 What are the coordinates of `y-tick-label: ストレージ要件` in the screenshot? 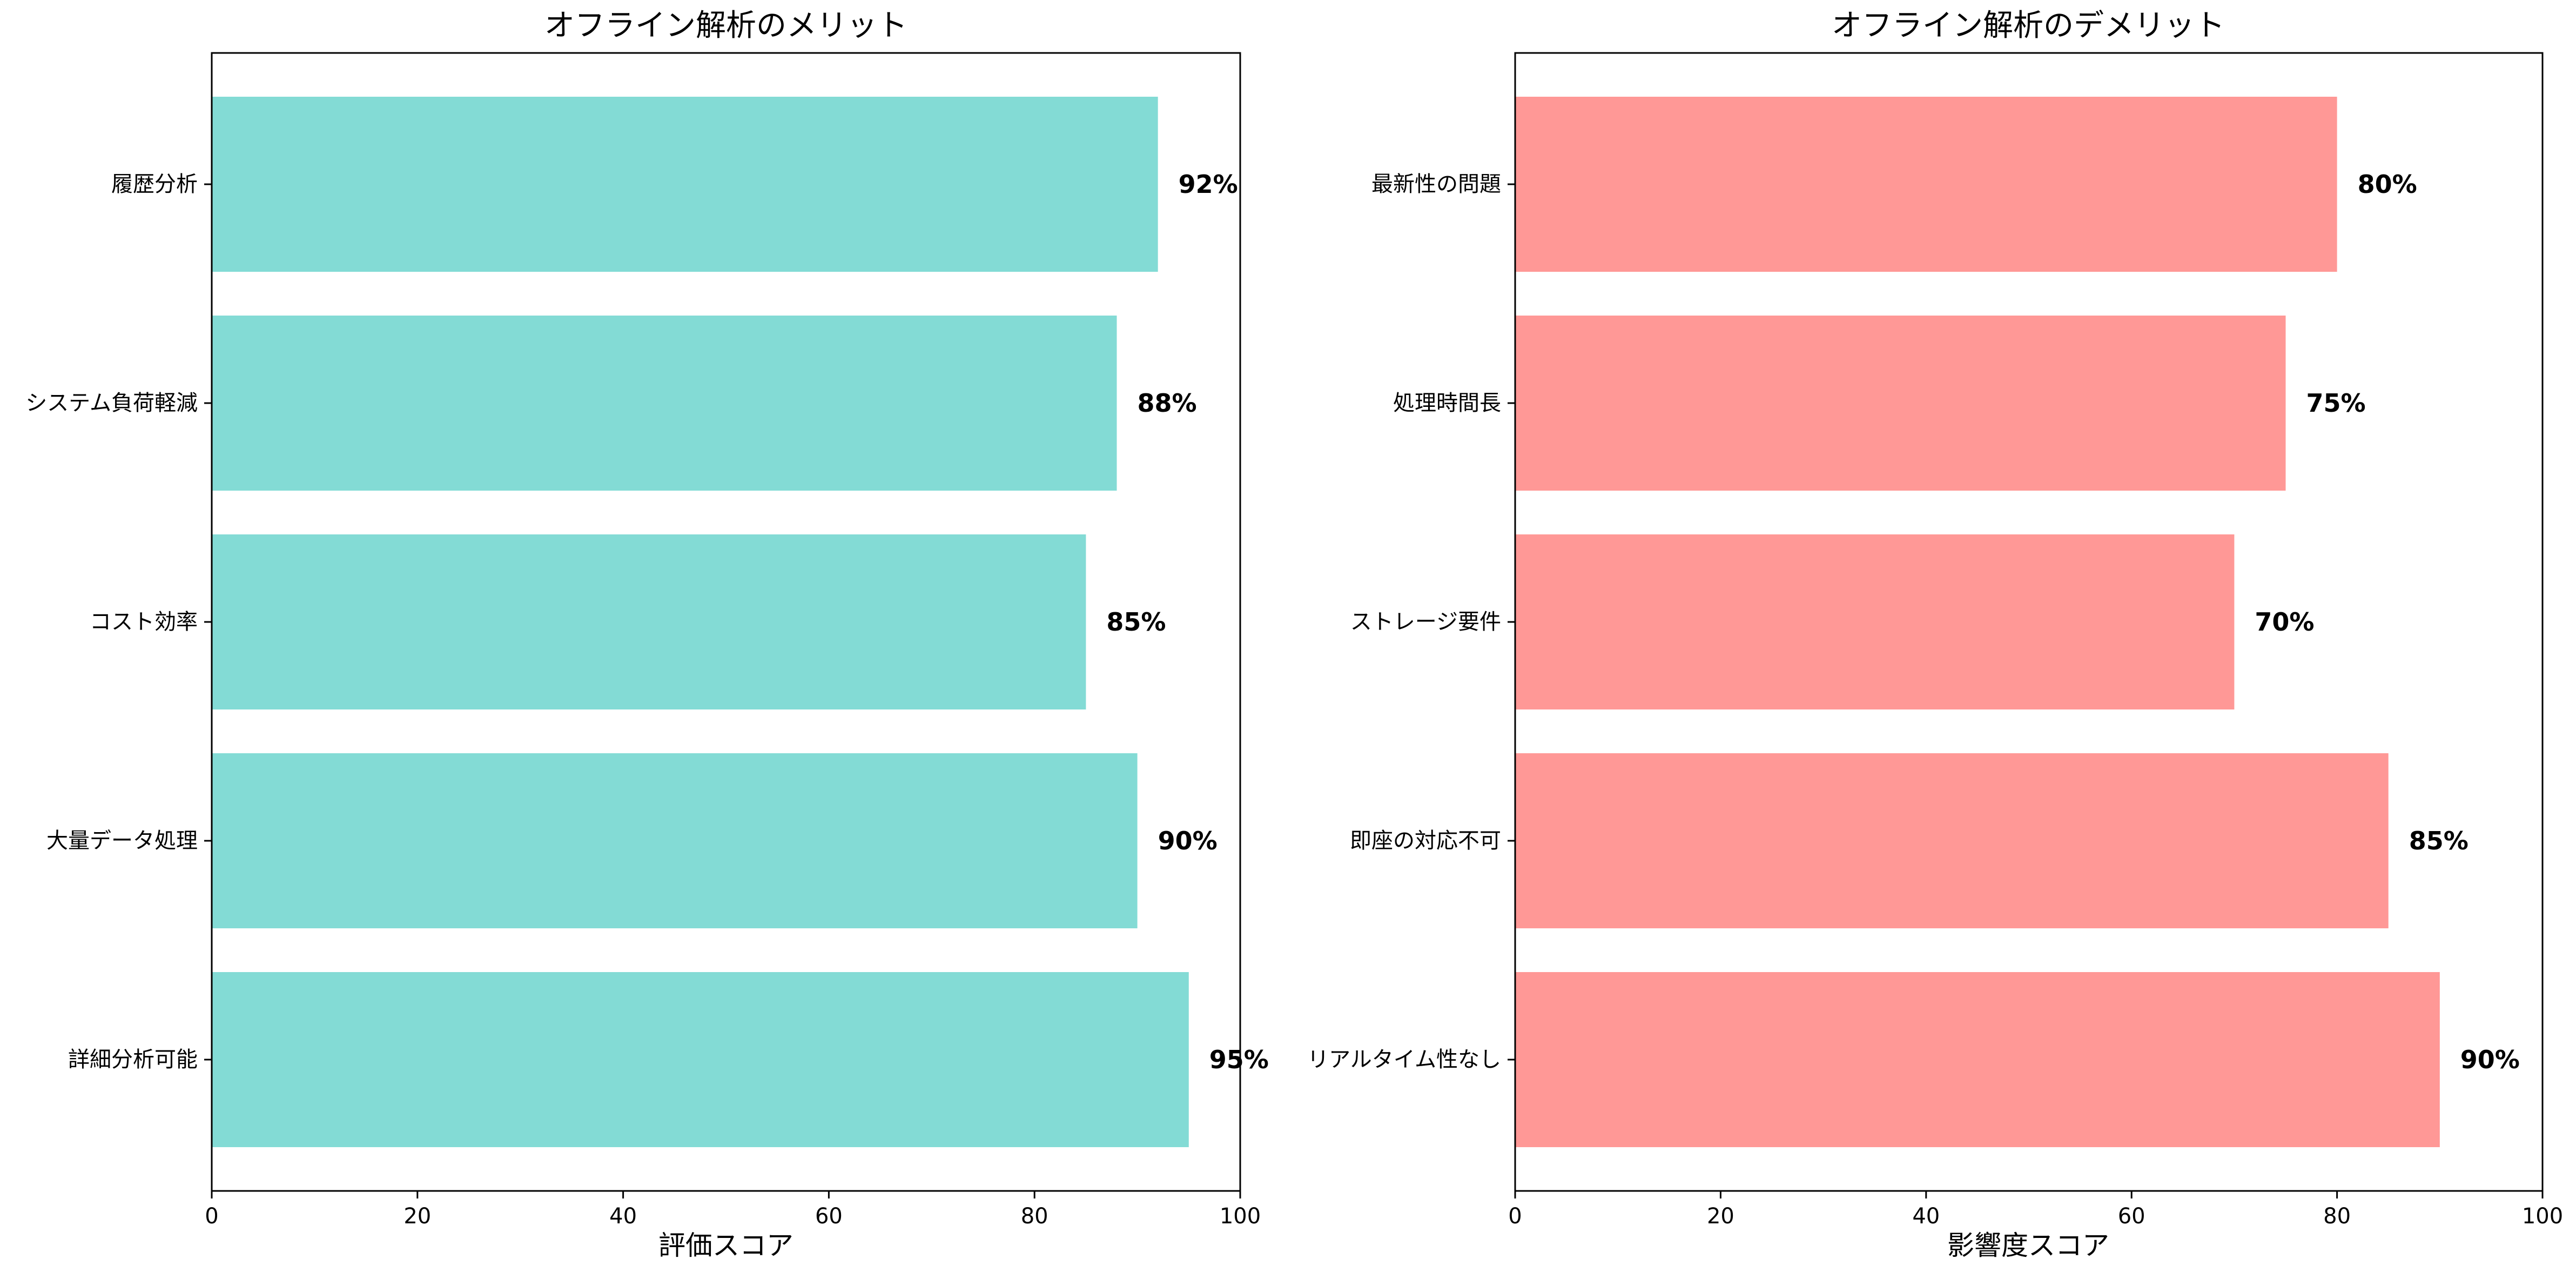 It's located at (1425, 622).